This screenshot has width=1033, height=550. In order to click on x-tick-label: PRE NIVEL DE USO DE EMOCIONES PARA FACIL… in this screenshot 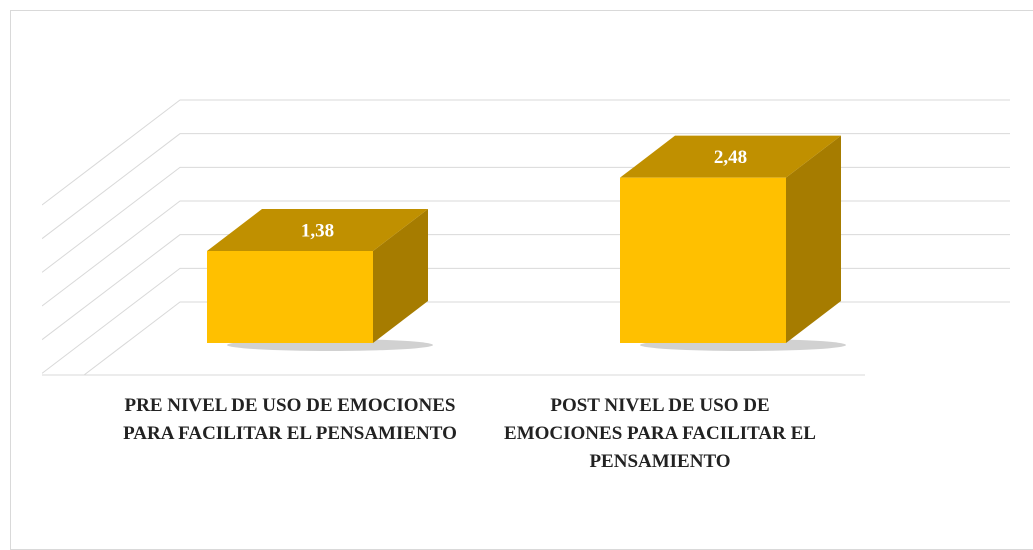, I will do `click(290, 419)`.